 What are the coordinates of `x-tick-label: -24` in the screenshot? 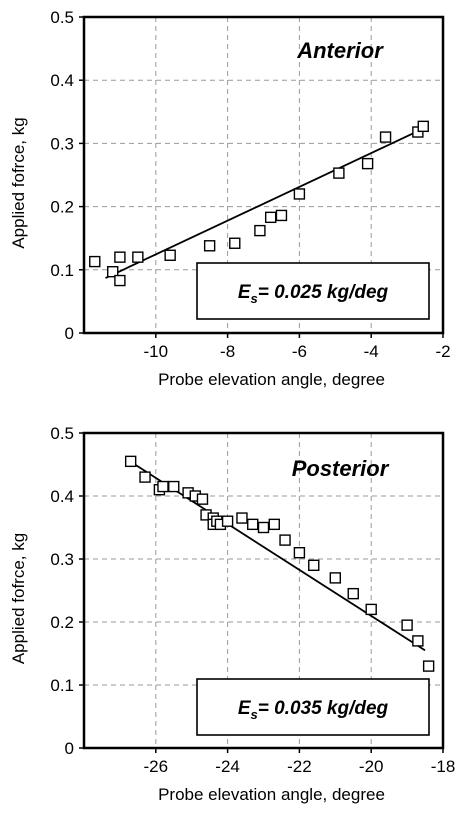 It's located at (227, 766).